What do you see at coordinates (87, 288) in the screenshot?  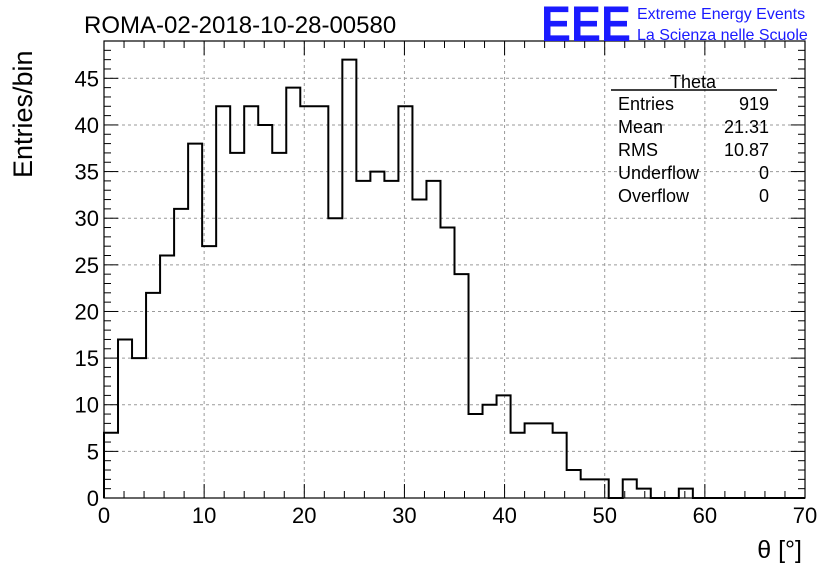 I see `y-tick-labels: 0 5 10 15 20 25 30 35 40 45` at bounding box center [87, 288].